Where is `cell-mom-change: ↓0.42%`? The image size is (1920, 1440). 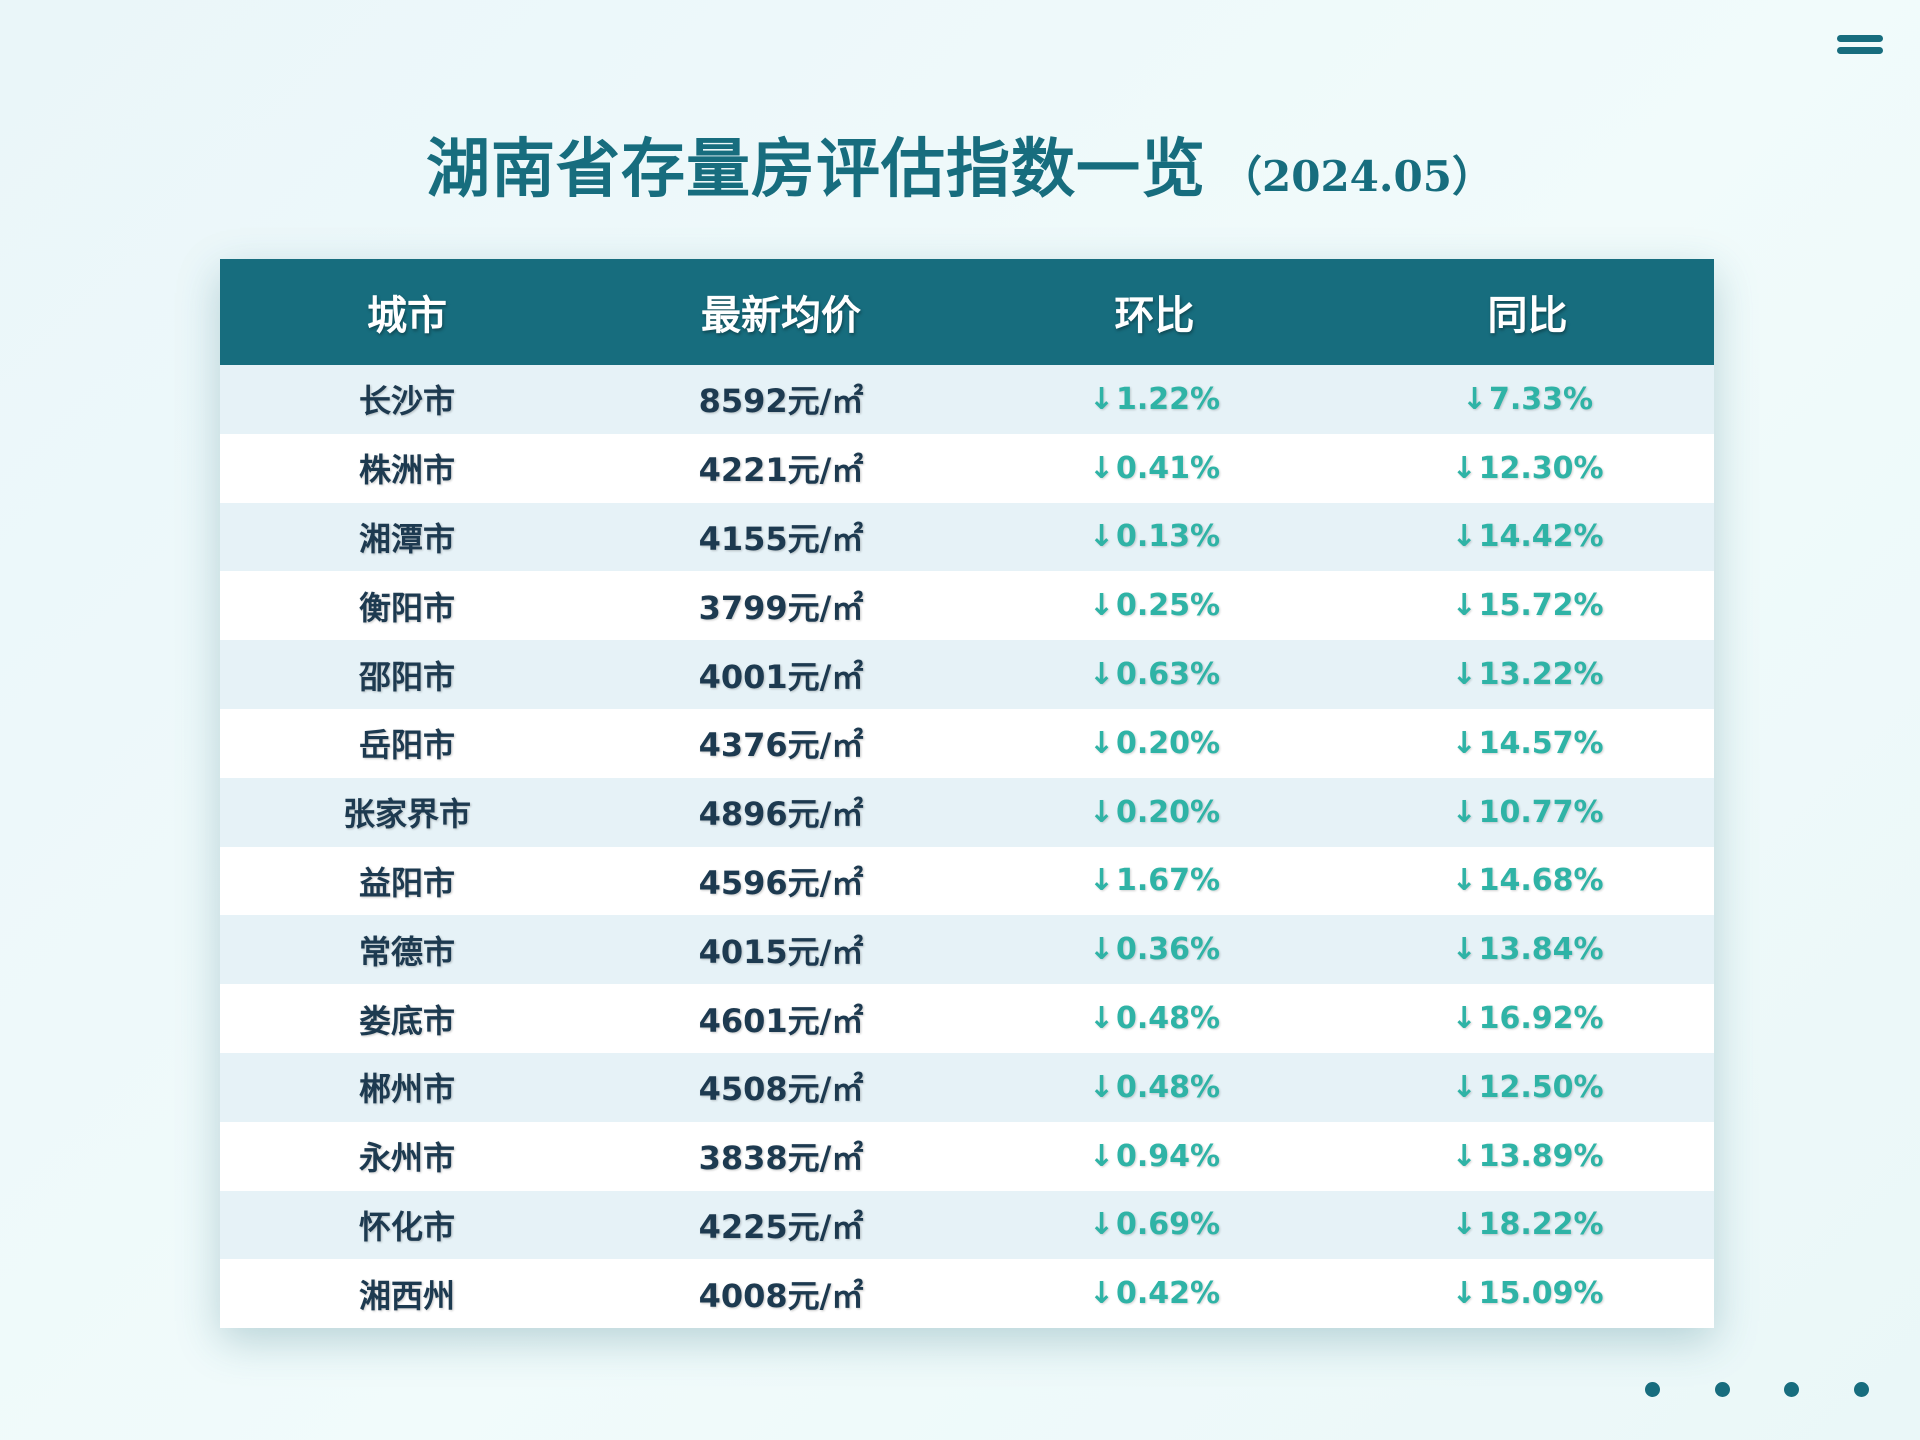
cell-mom-change: ↓0.42% is located at coordinates (1154, 1293).